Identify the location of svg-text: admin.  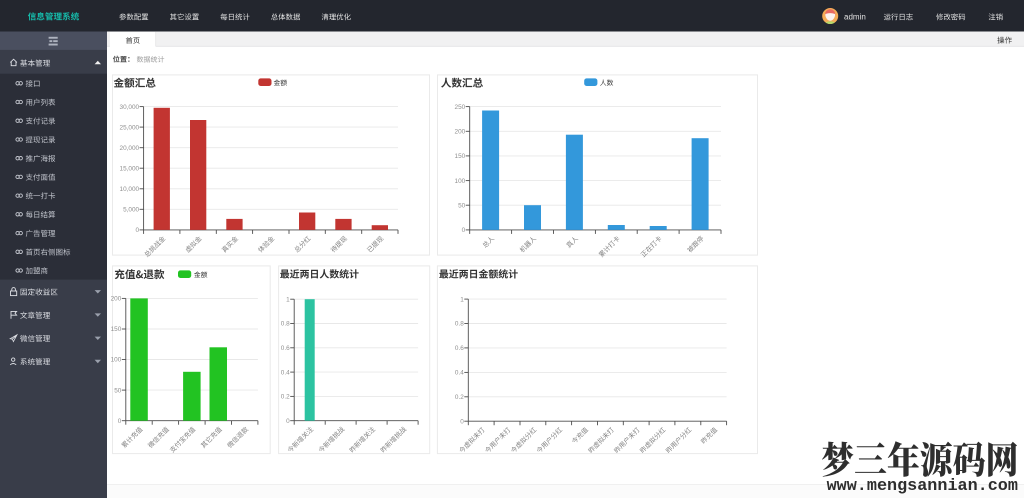
(855, 16).